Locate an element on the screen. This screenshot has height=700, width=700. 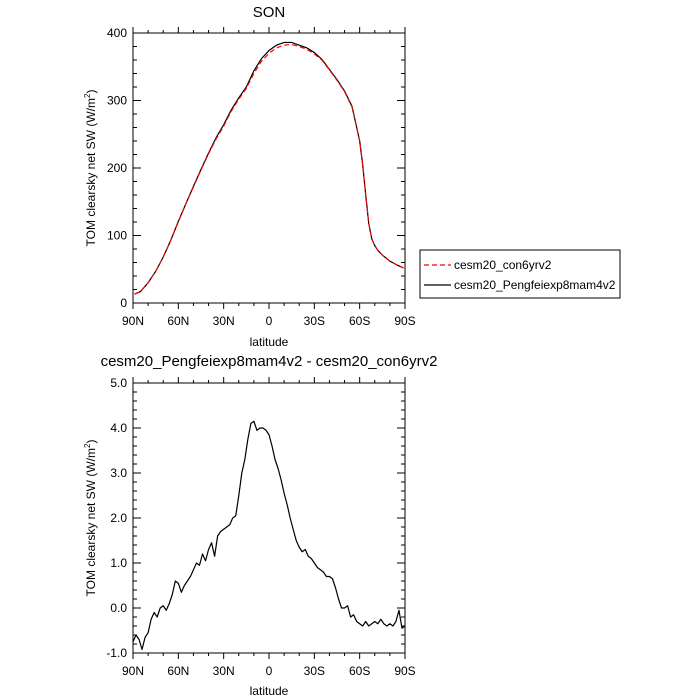
legend-box is located at coordinates (520, 274).